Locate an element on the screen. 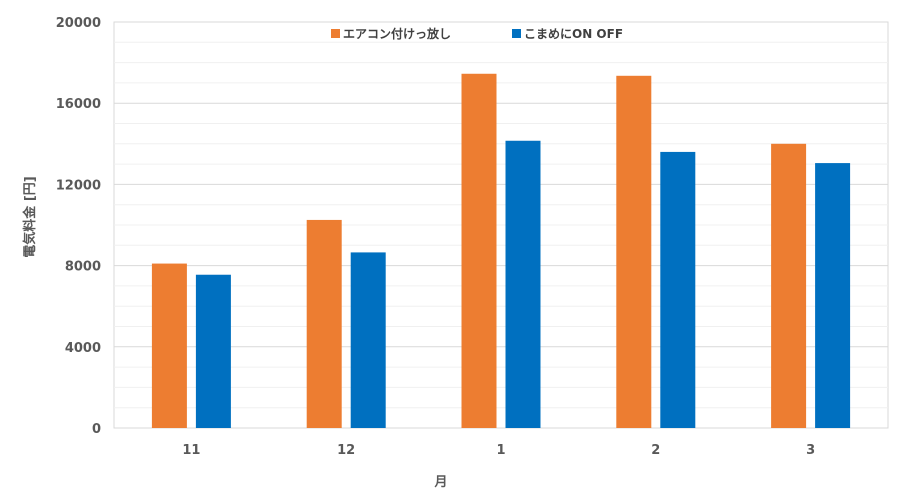 This screenshot has width=912, height=495. legend-item-series-1: エアコン付けっ放し is located at coordinates (391, 33).